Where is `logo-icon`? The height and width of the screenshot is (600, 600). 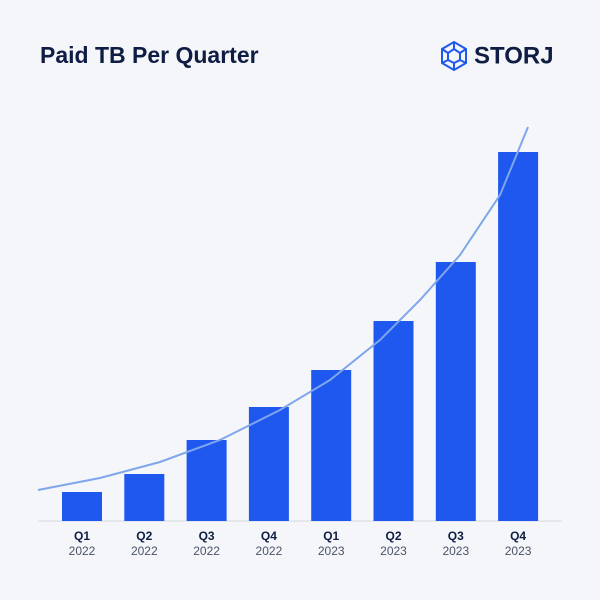 logo-icon is located at coordinates (454, 56).